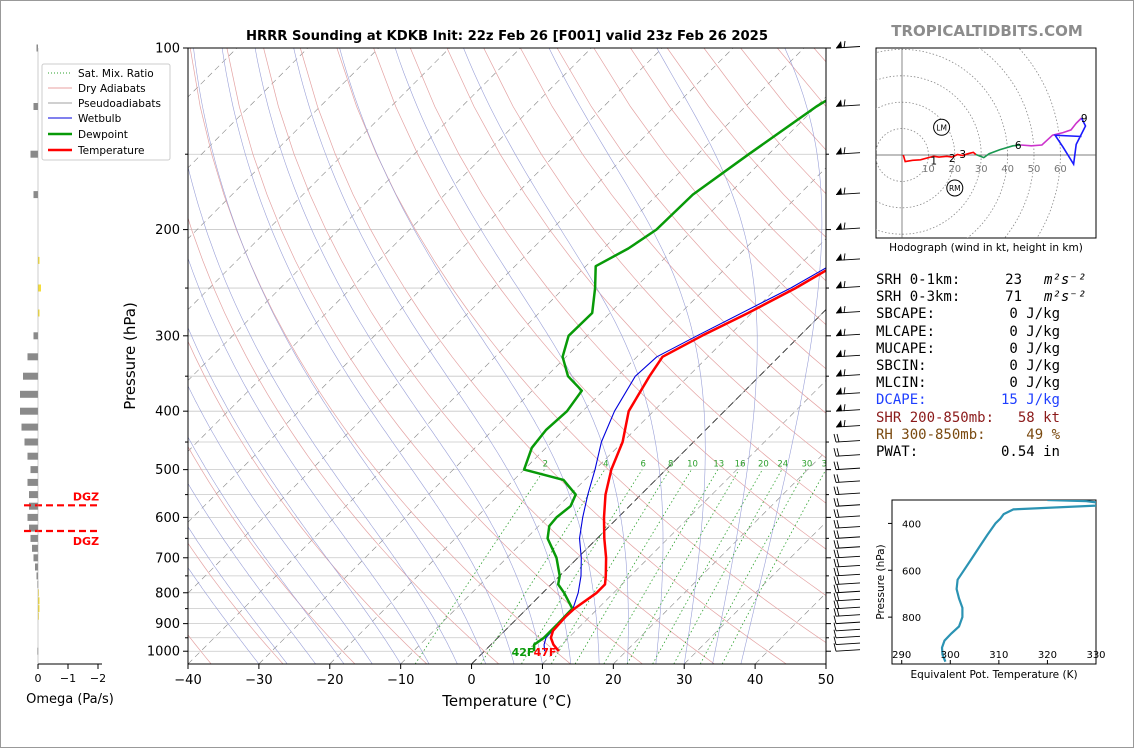 This screenshot has width=1134, height=748. What do you see at coordinates (329, 680) in the screenshot?
I see `x-tick-label: −20` at bounding box center [329, 680].